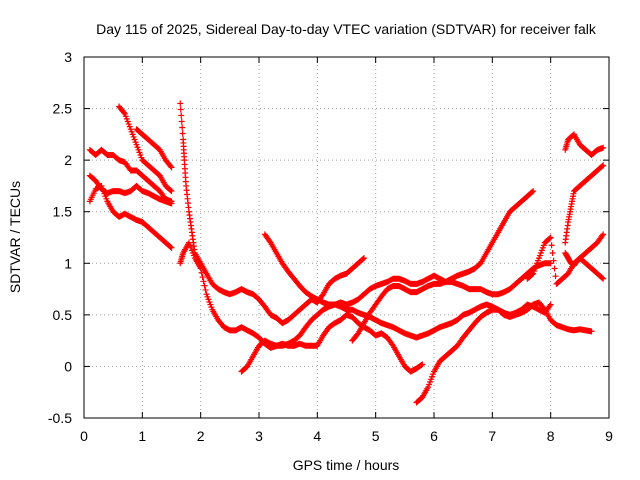 The image size is (640, 480). What do you see at coordinates (63, 212) in the screenshot?
I see `y-tick-label: 1.5` at bounding box center [63, 212].